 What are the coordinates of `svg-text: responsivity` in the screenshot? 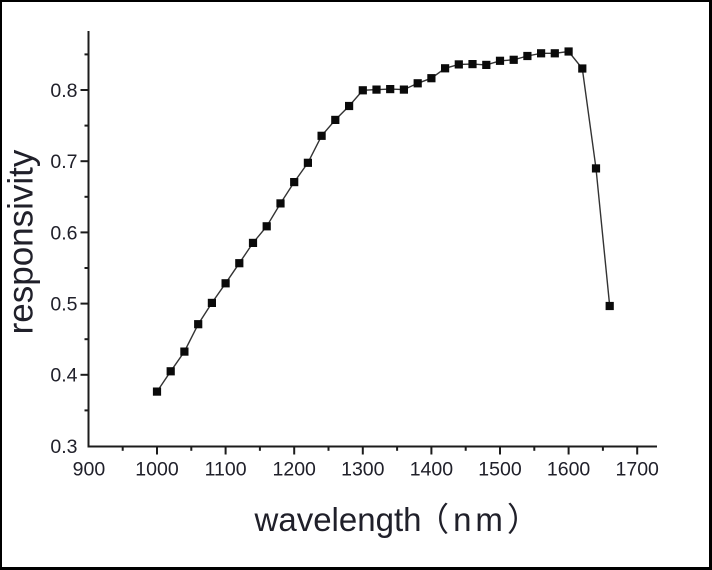 It's located at (21, 241).